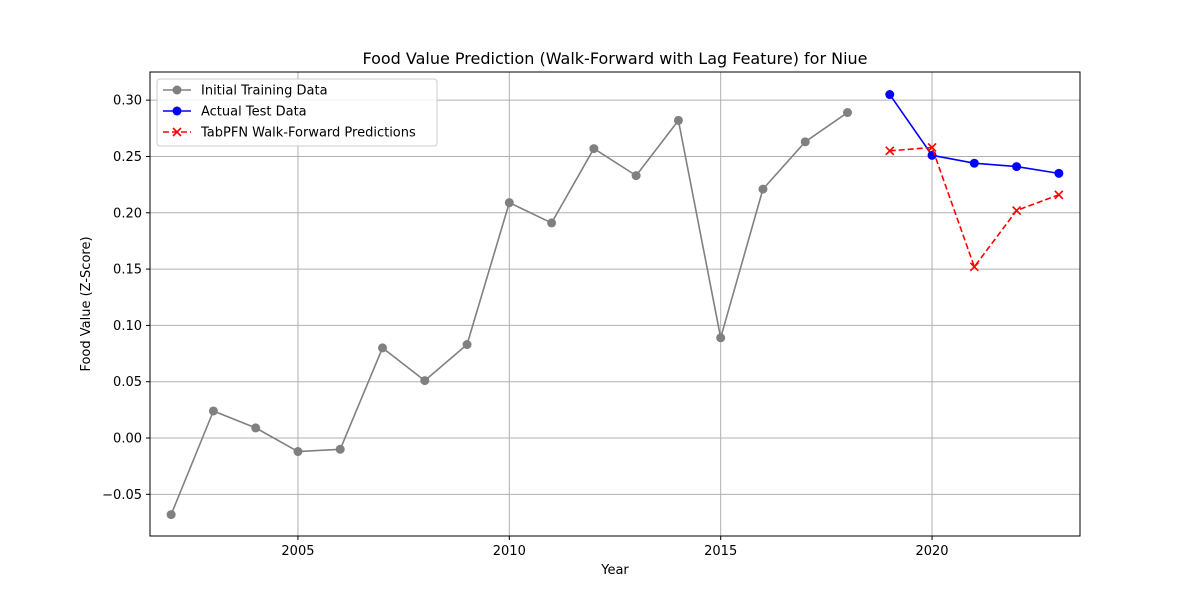  I want to click on legend-item: Initial Training Data, so click(245, 91).